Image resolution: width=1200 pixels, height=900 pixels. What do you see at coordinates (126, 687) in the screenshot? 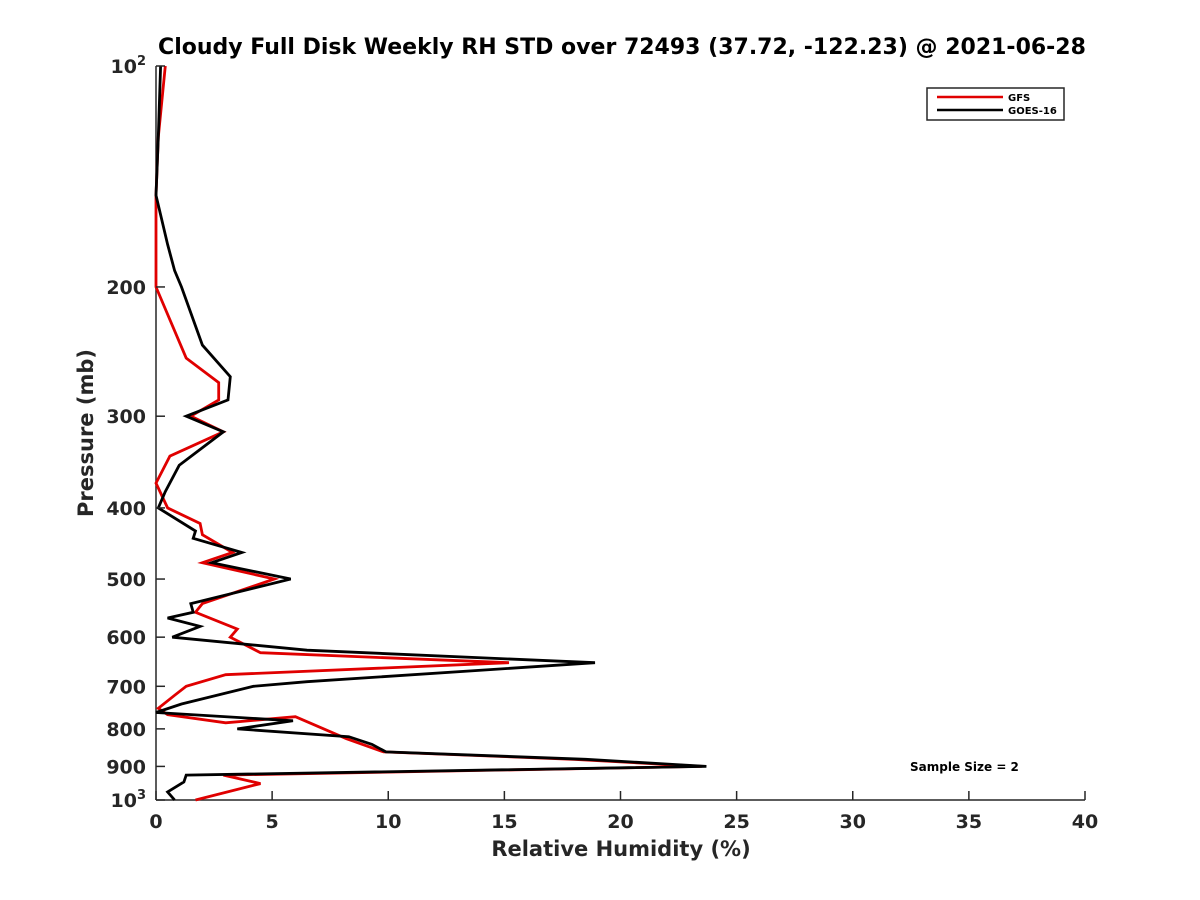
I see `y-tick-label: 700` at bounding box center [126, 687].